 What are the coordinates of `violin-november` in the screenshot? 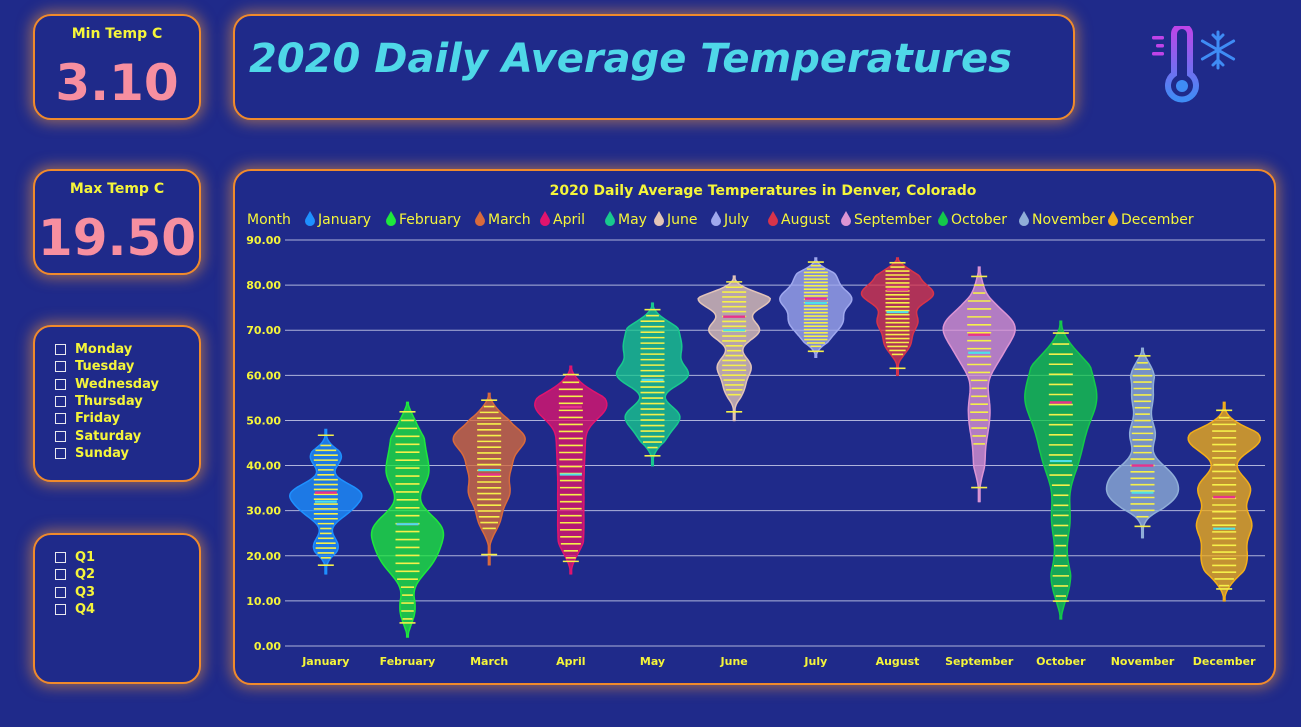 It's located at (1142, 443).